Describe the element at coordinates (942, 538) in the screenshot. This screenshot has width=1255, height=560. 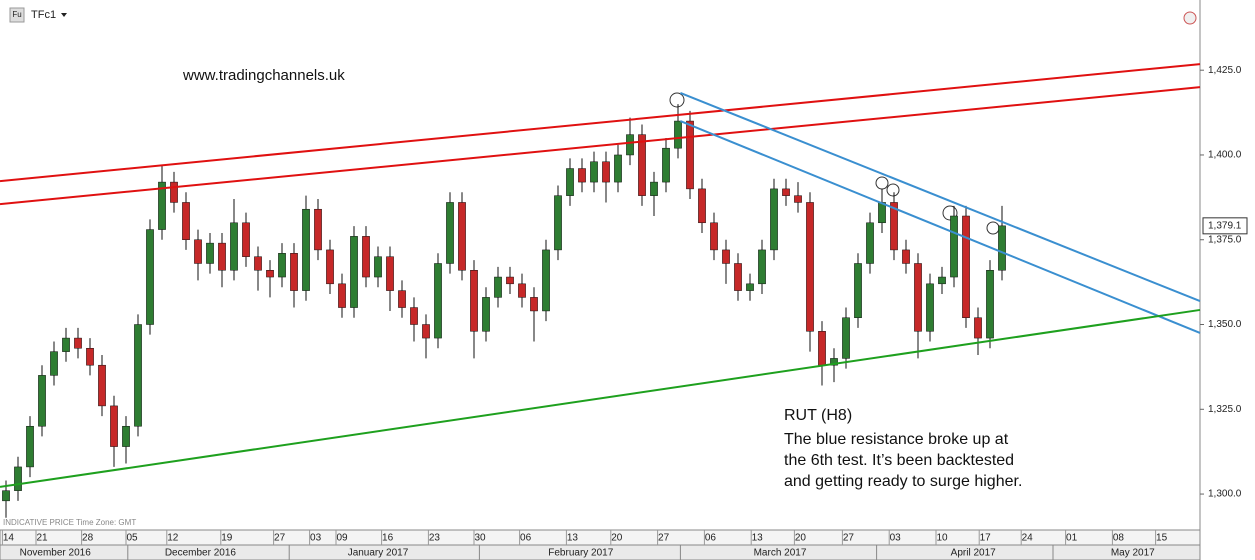
I see `x-tick-label: 10` at that location.